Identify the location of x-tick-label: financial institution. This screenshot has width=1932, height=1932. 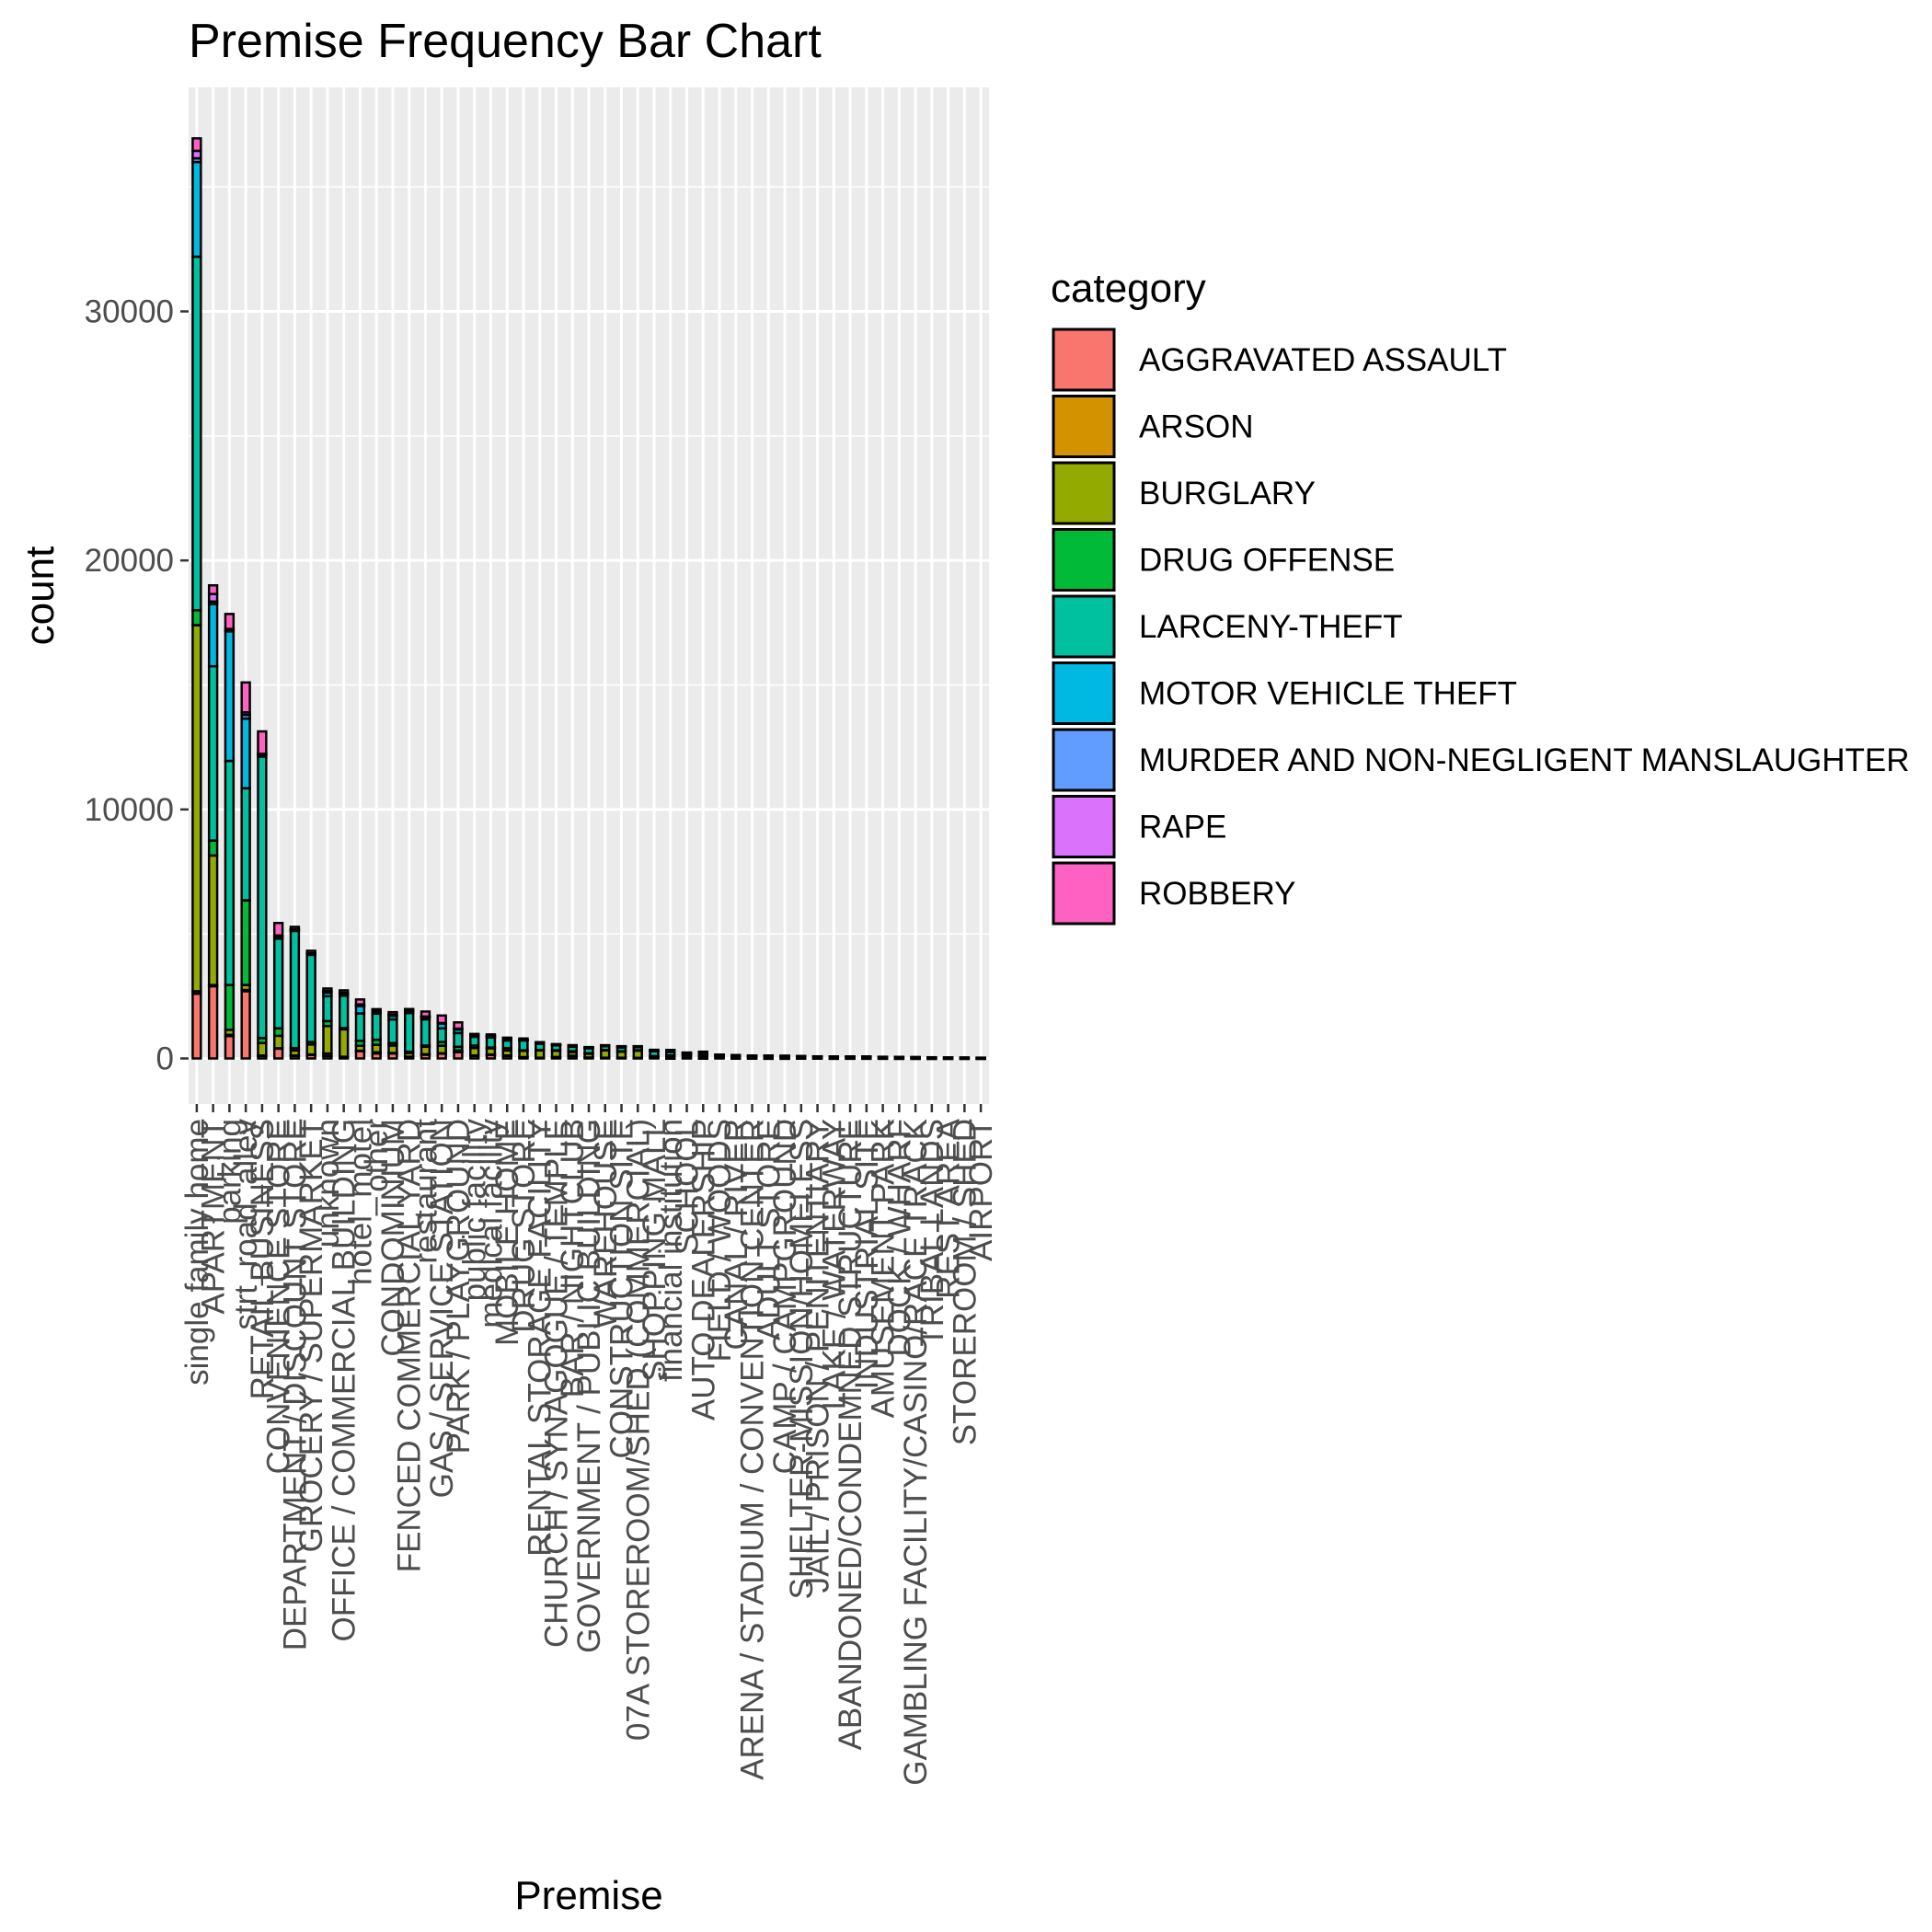
(671, 1250).